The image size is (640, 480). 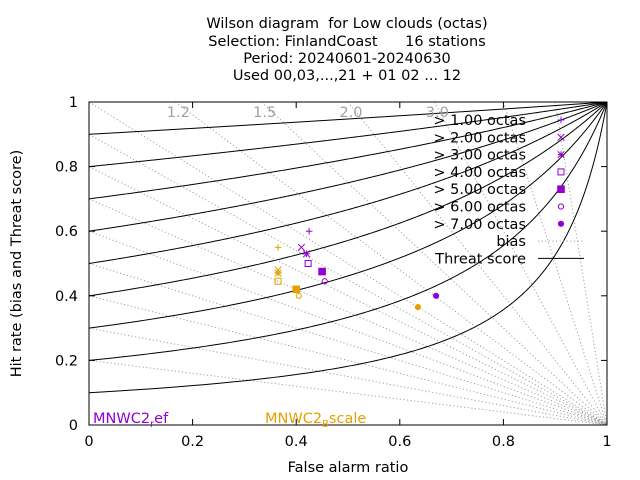 What do you see at coordinates (479, 225) in the screenshot?
I see `legend-label-6: > 7.00 octas` at bounding box center [479, 225].